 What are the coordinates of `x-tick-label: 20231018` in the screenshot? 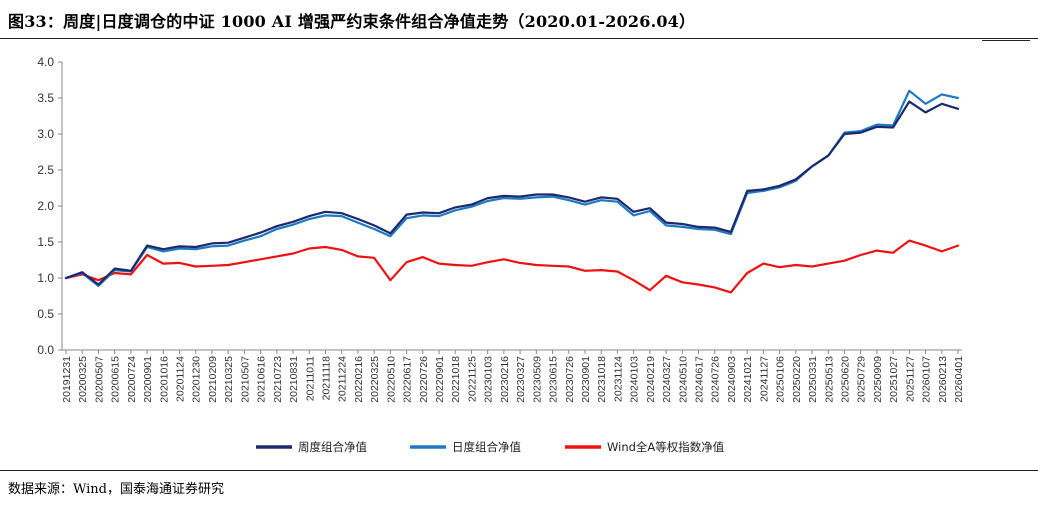 It's located at (602, 379).